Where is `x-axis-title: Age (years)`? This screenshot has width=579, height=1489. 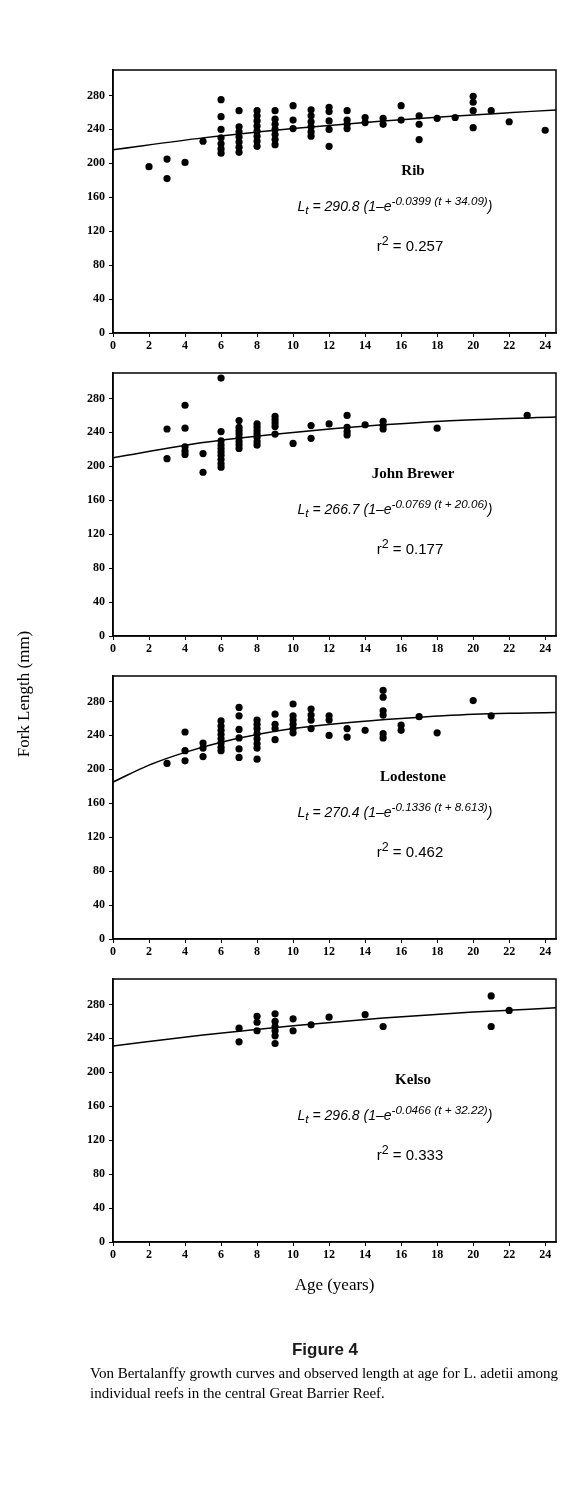
x-axis-title: Age (years) is located at coordinates (334, 1285).